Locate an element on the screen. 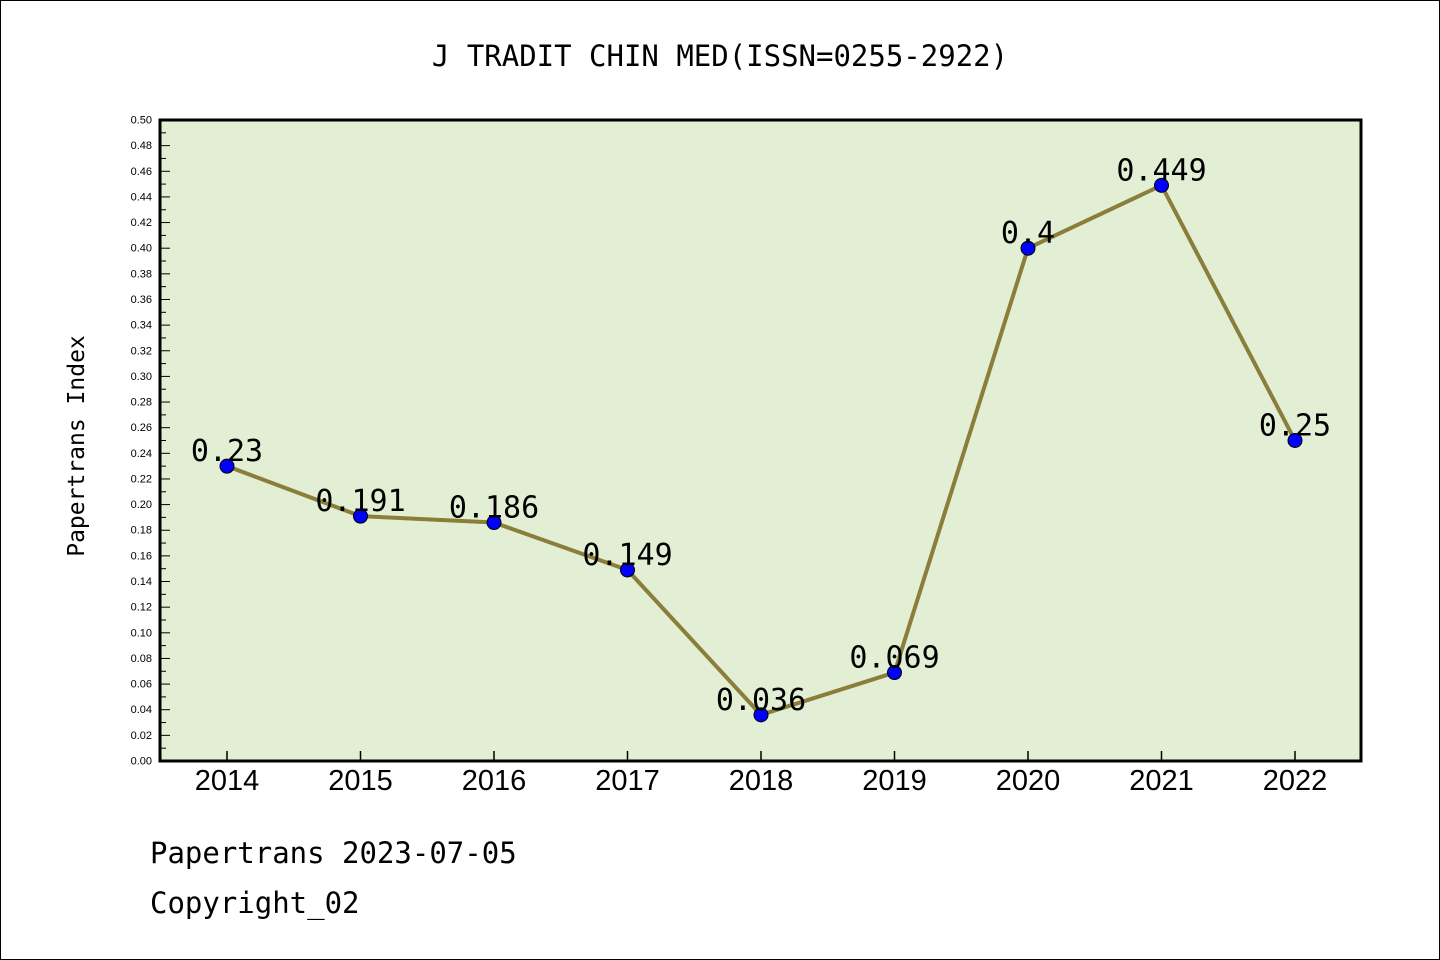  y-tick-label: 0.46 is located at coordinates (141, 172).